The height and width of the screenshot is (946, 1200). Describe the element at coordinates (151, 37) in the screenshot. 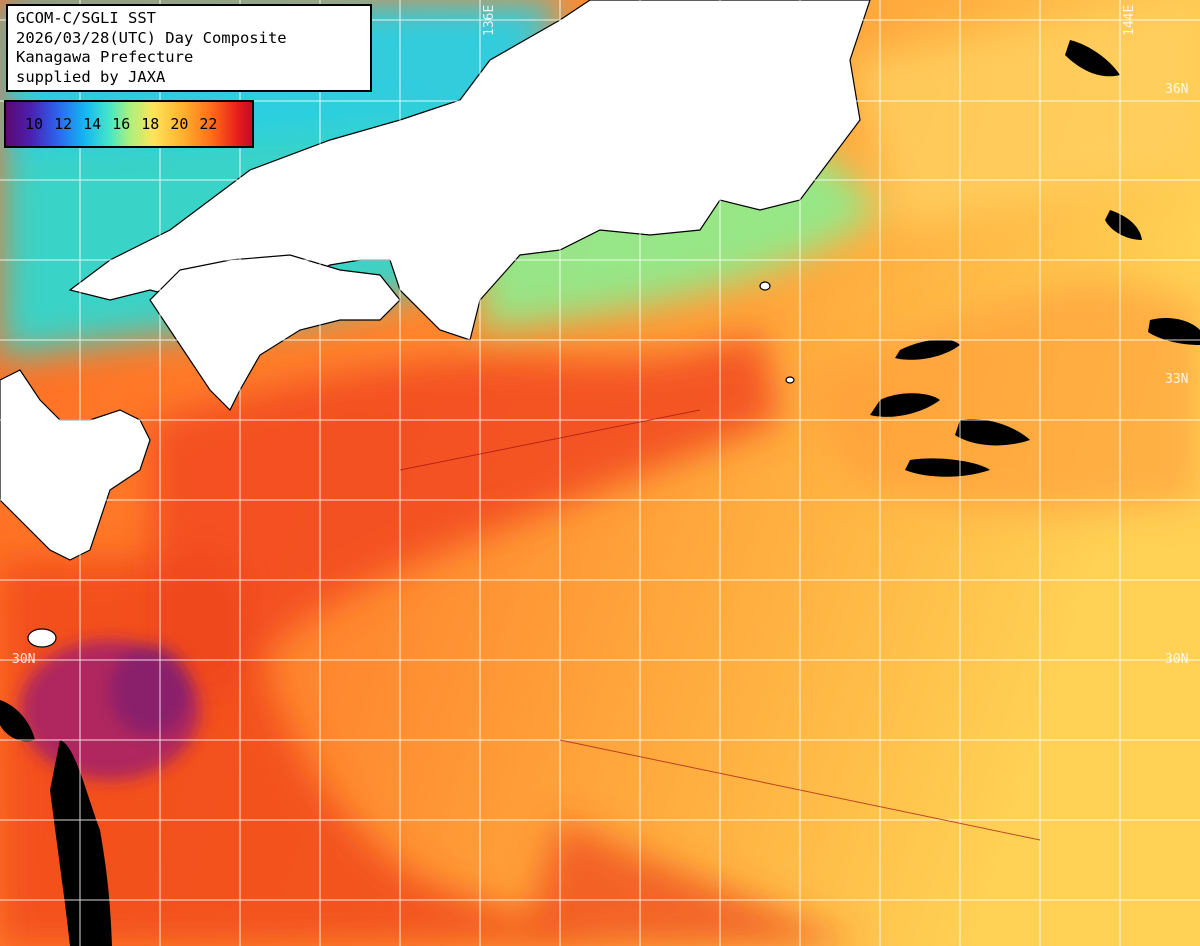

I see `composite-date: 2026/03/28(UTC) Day Composite` at that location.